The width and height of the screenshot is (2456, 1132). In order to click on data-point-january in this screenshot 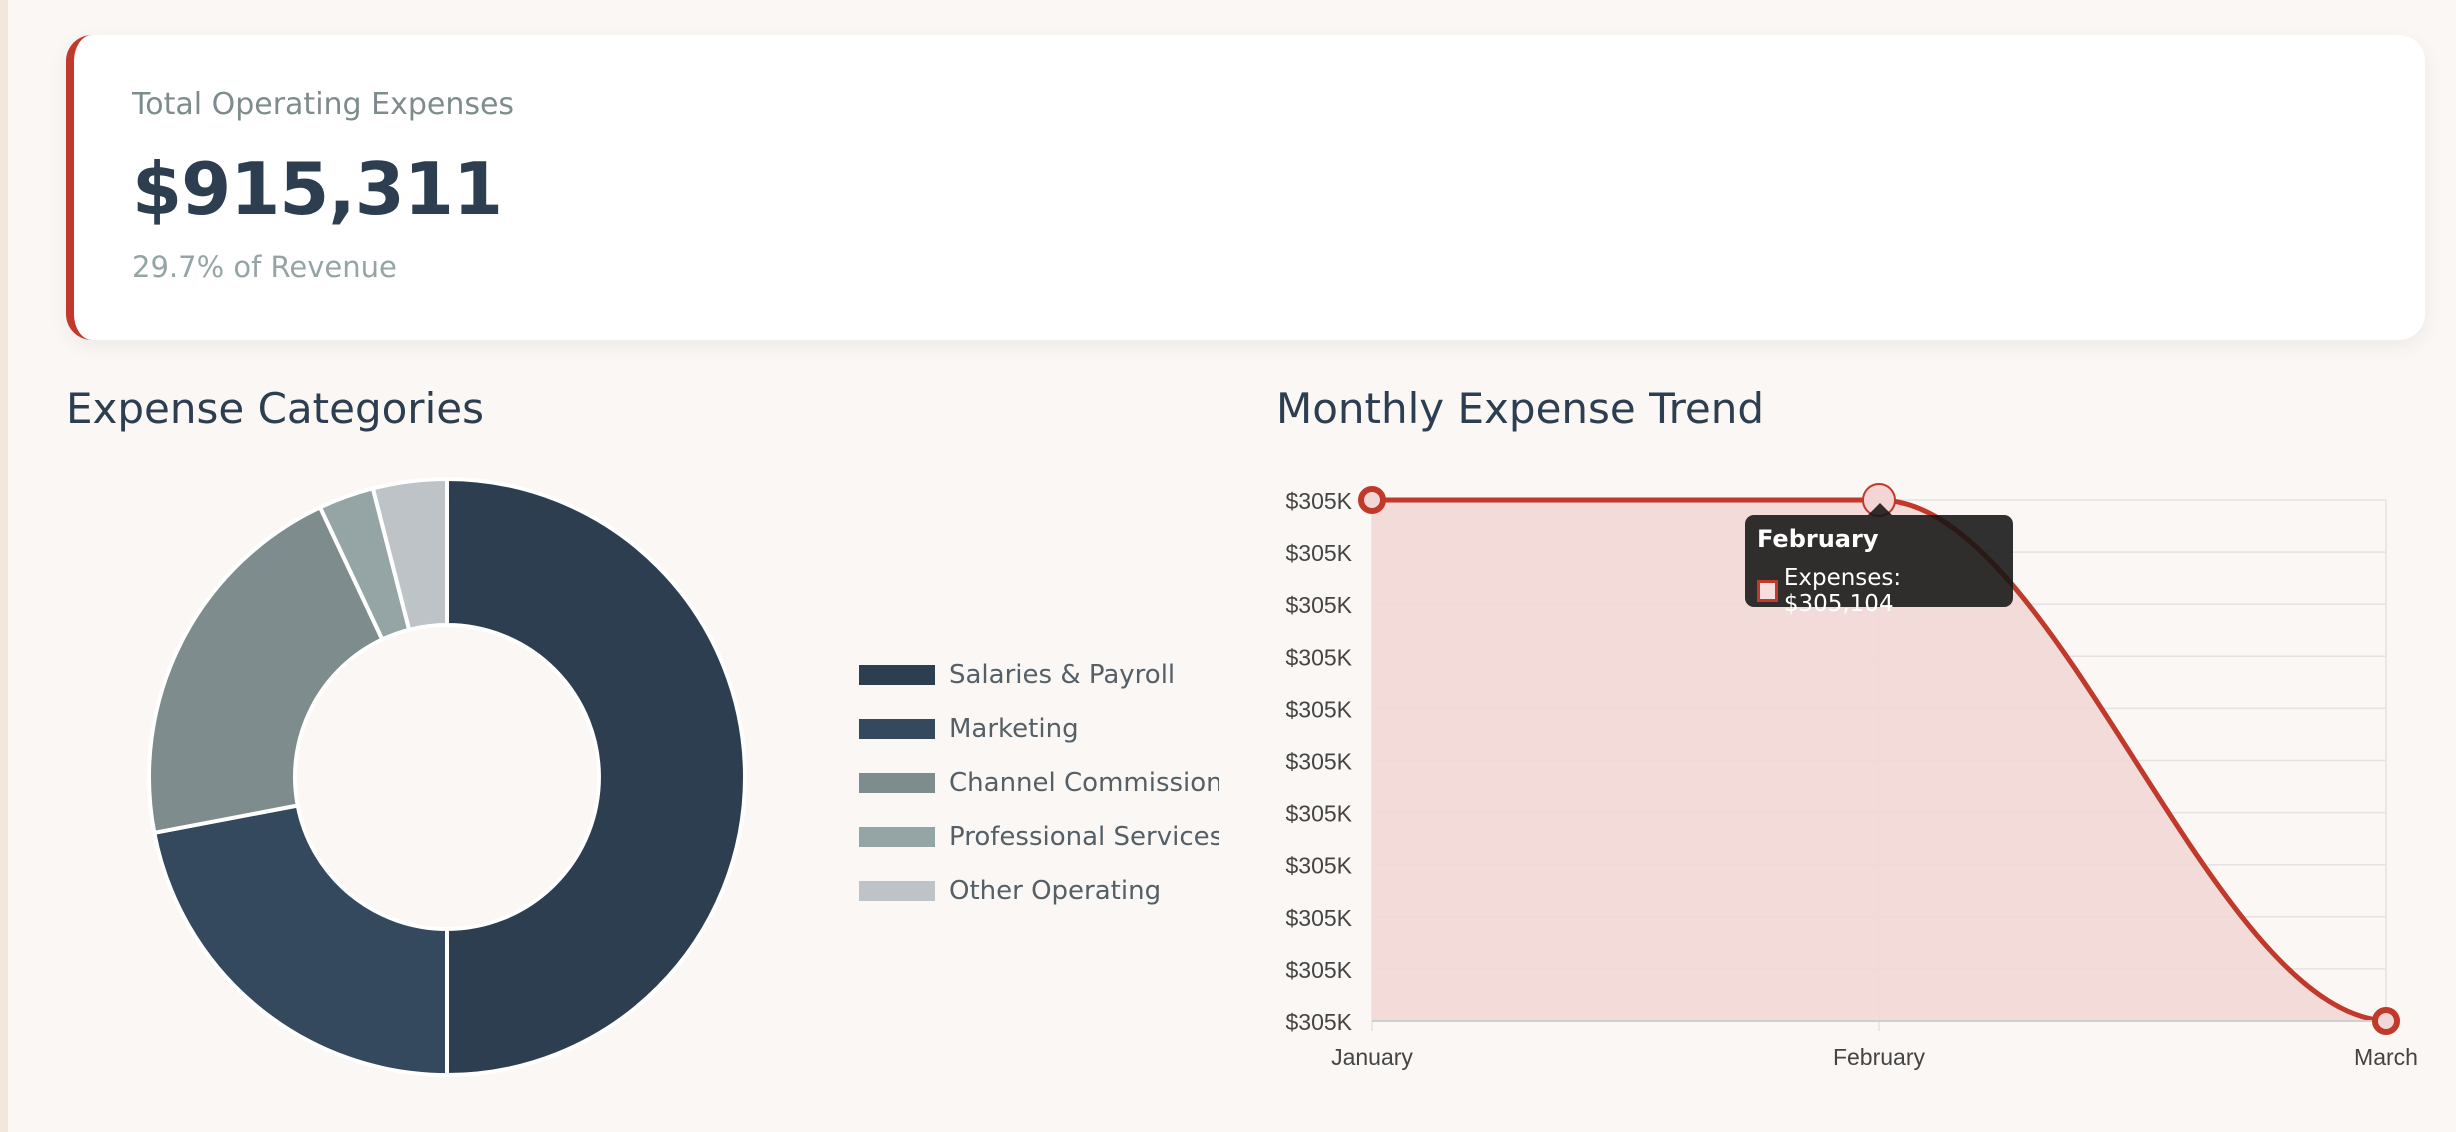, I will do `click(1372, 500)`.